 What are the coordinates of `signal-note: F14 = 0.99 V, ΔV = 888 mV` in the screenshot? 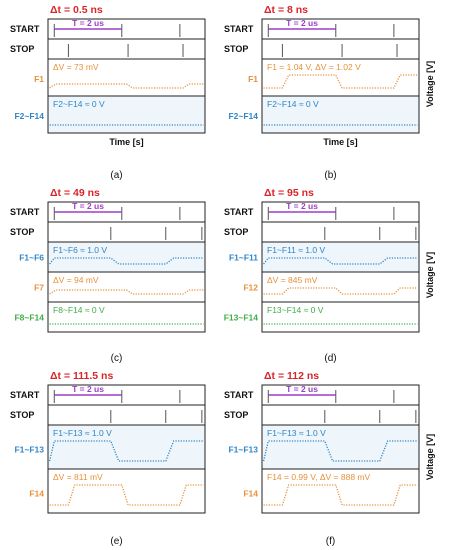 It's located at (319, 477).